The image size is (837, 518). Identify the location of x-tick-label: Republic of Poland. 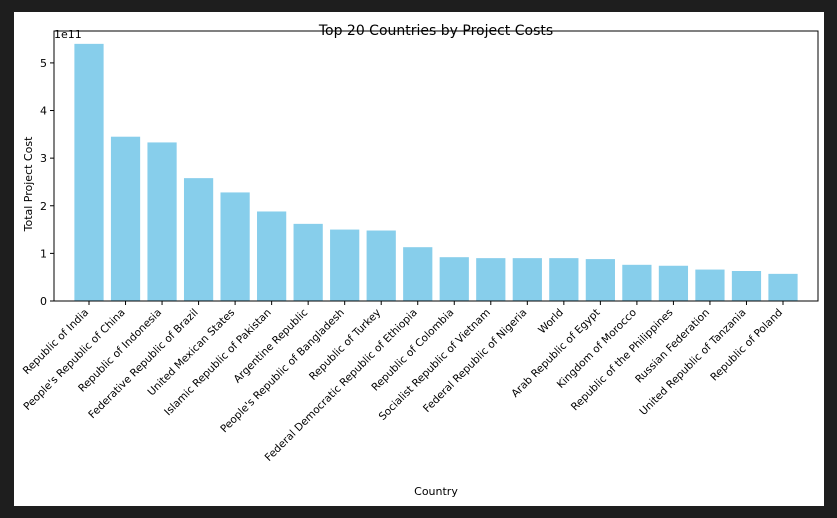
(746, 345).